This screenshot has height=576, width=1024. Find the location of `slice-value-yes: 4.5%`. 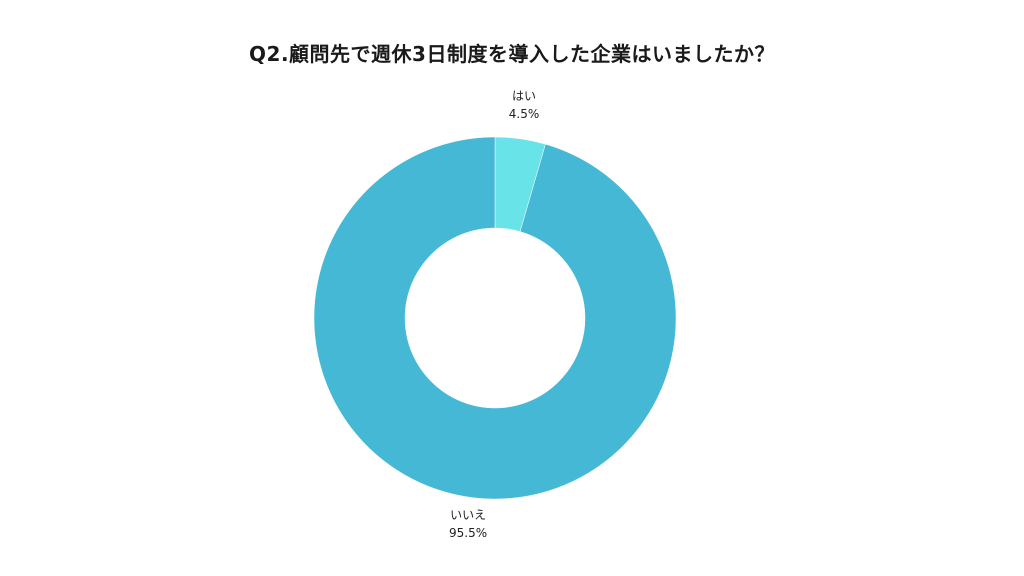

slice-value-yes: 4.5% is located at coordinates (524, 114).